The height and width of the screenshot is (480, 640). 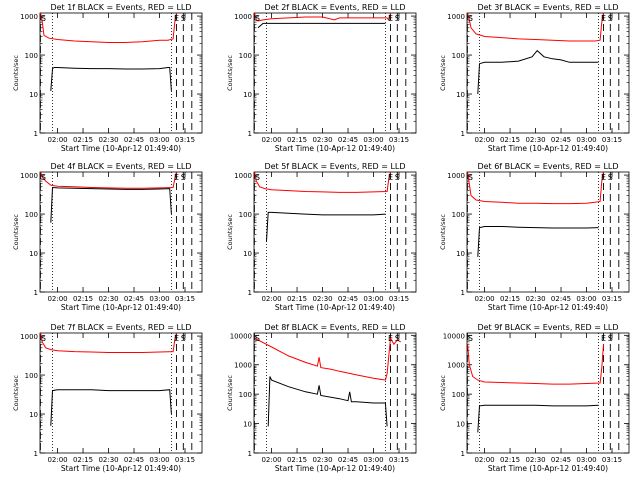 I want to click on chart-title: Det 9f BLACK = Events, RED = LLD, so click(x=547, y=327).